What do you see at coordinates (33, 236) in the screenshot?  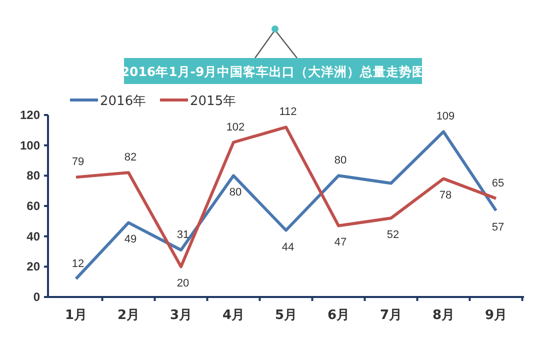 I see `y-tick-label: 40` at bounding box center [33, 236].